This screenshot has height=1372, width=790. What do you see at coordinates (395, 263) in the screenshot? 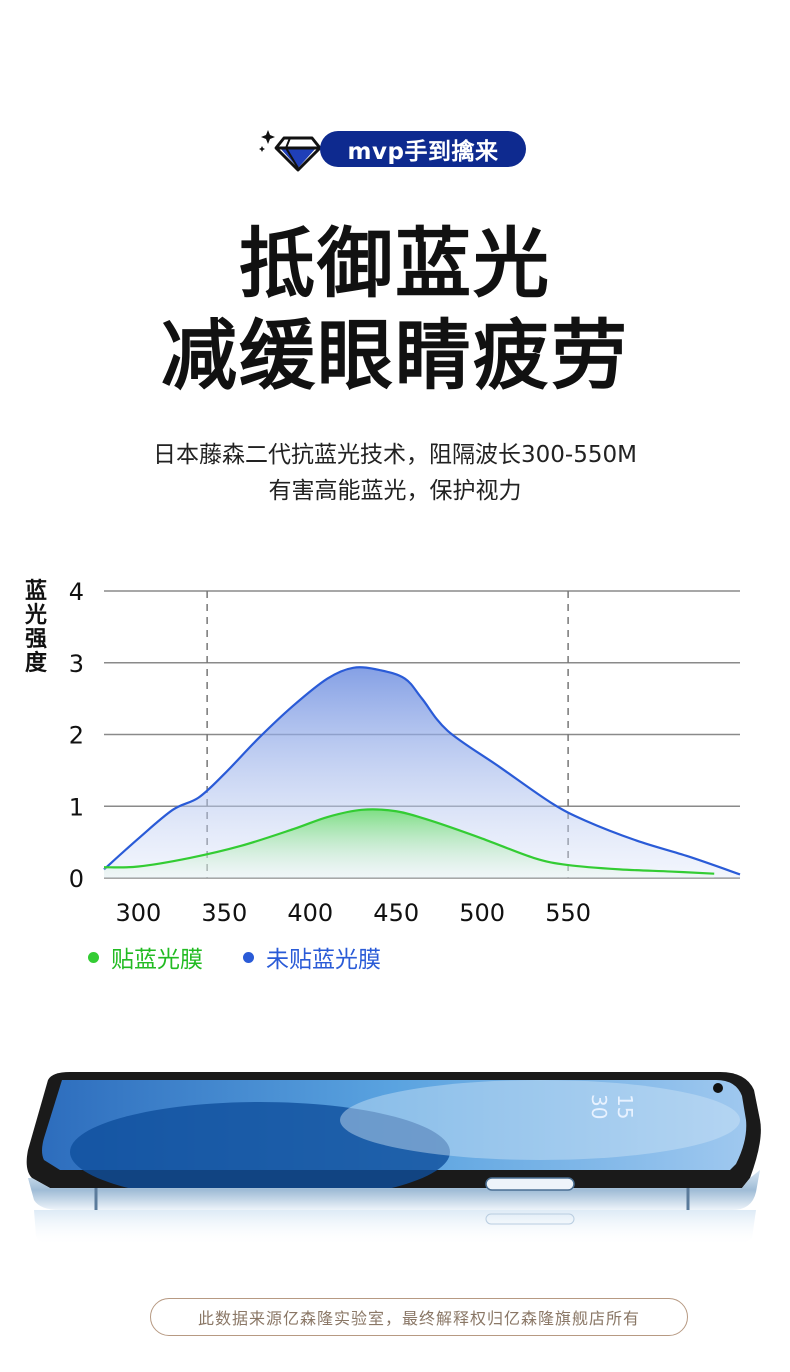
I see `headline-line-1: 抵御蓝光` at bounding box center [395, 263].